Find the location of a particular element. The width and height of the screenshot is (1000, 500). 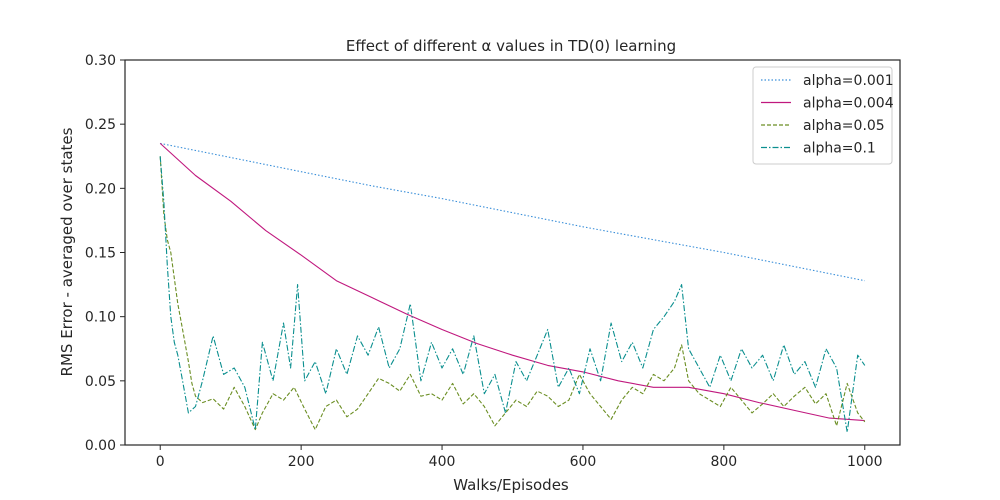

x-axis-label: Walks/Episodes is located at coordinates (511, 485).